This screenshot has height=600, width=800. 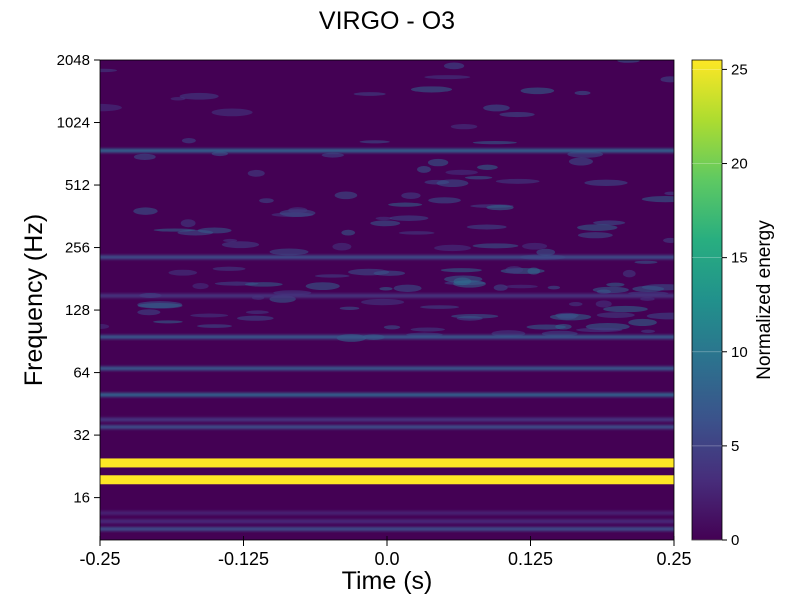 What do you see at coordinates (78, 279) in the screenshot?
I see `y-axis: 16 32 64 128 256 512 1024 2048` at bounding box center [78, 279].